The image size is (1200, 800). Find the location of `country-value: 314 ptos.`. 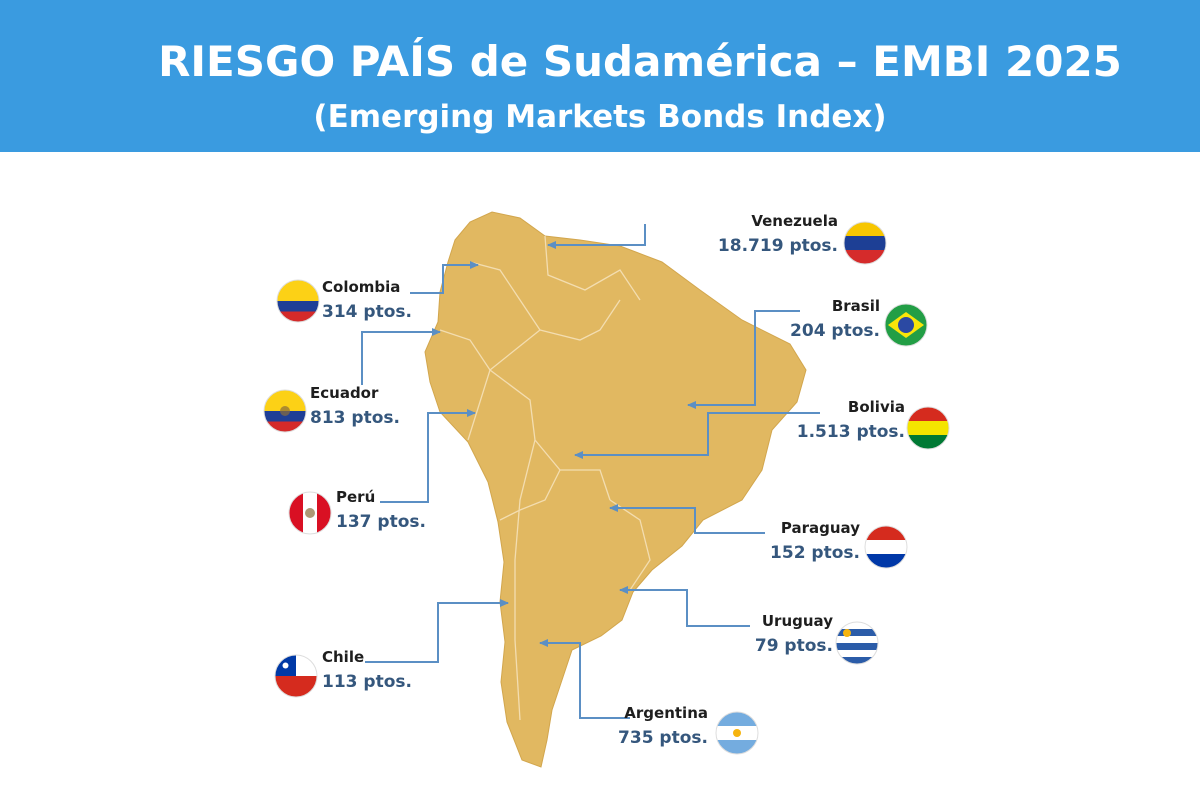

country-value: 314 ptos. is located at coordinates (367, 312).